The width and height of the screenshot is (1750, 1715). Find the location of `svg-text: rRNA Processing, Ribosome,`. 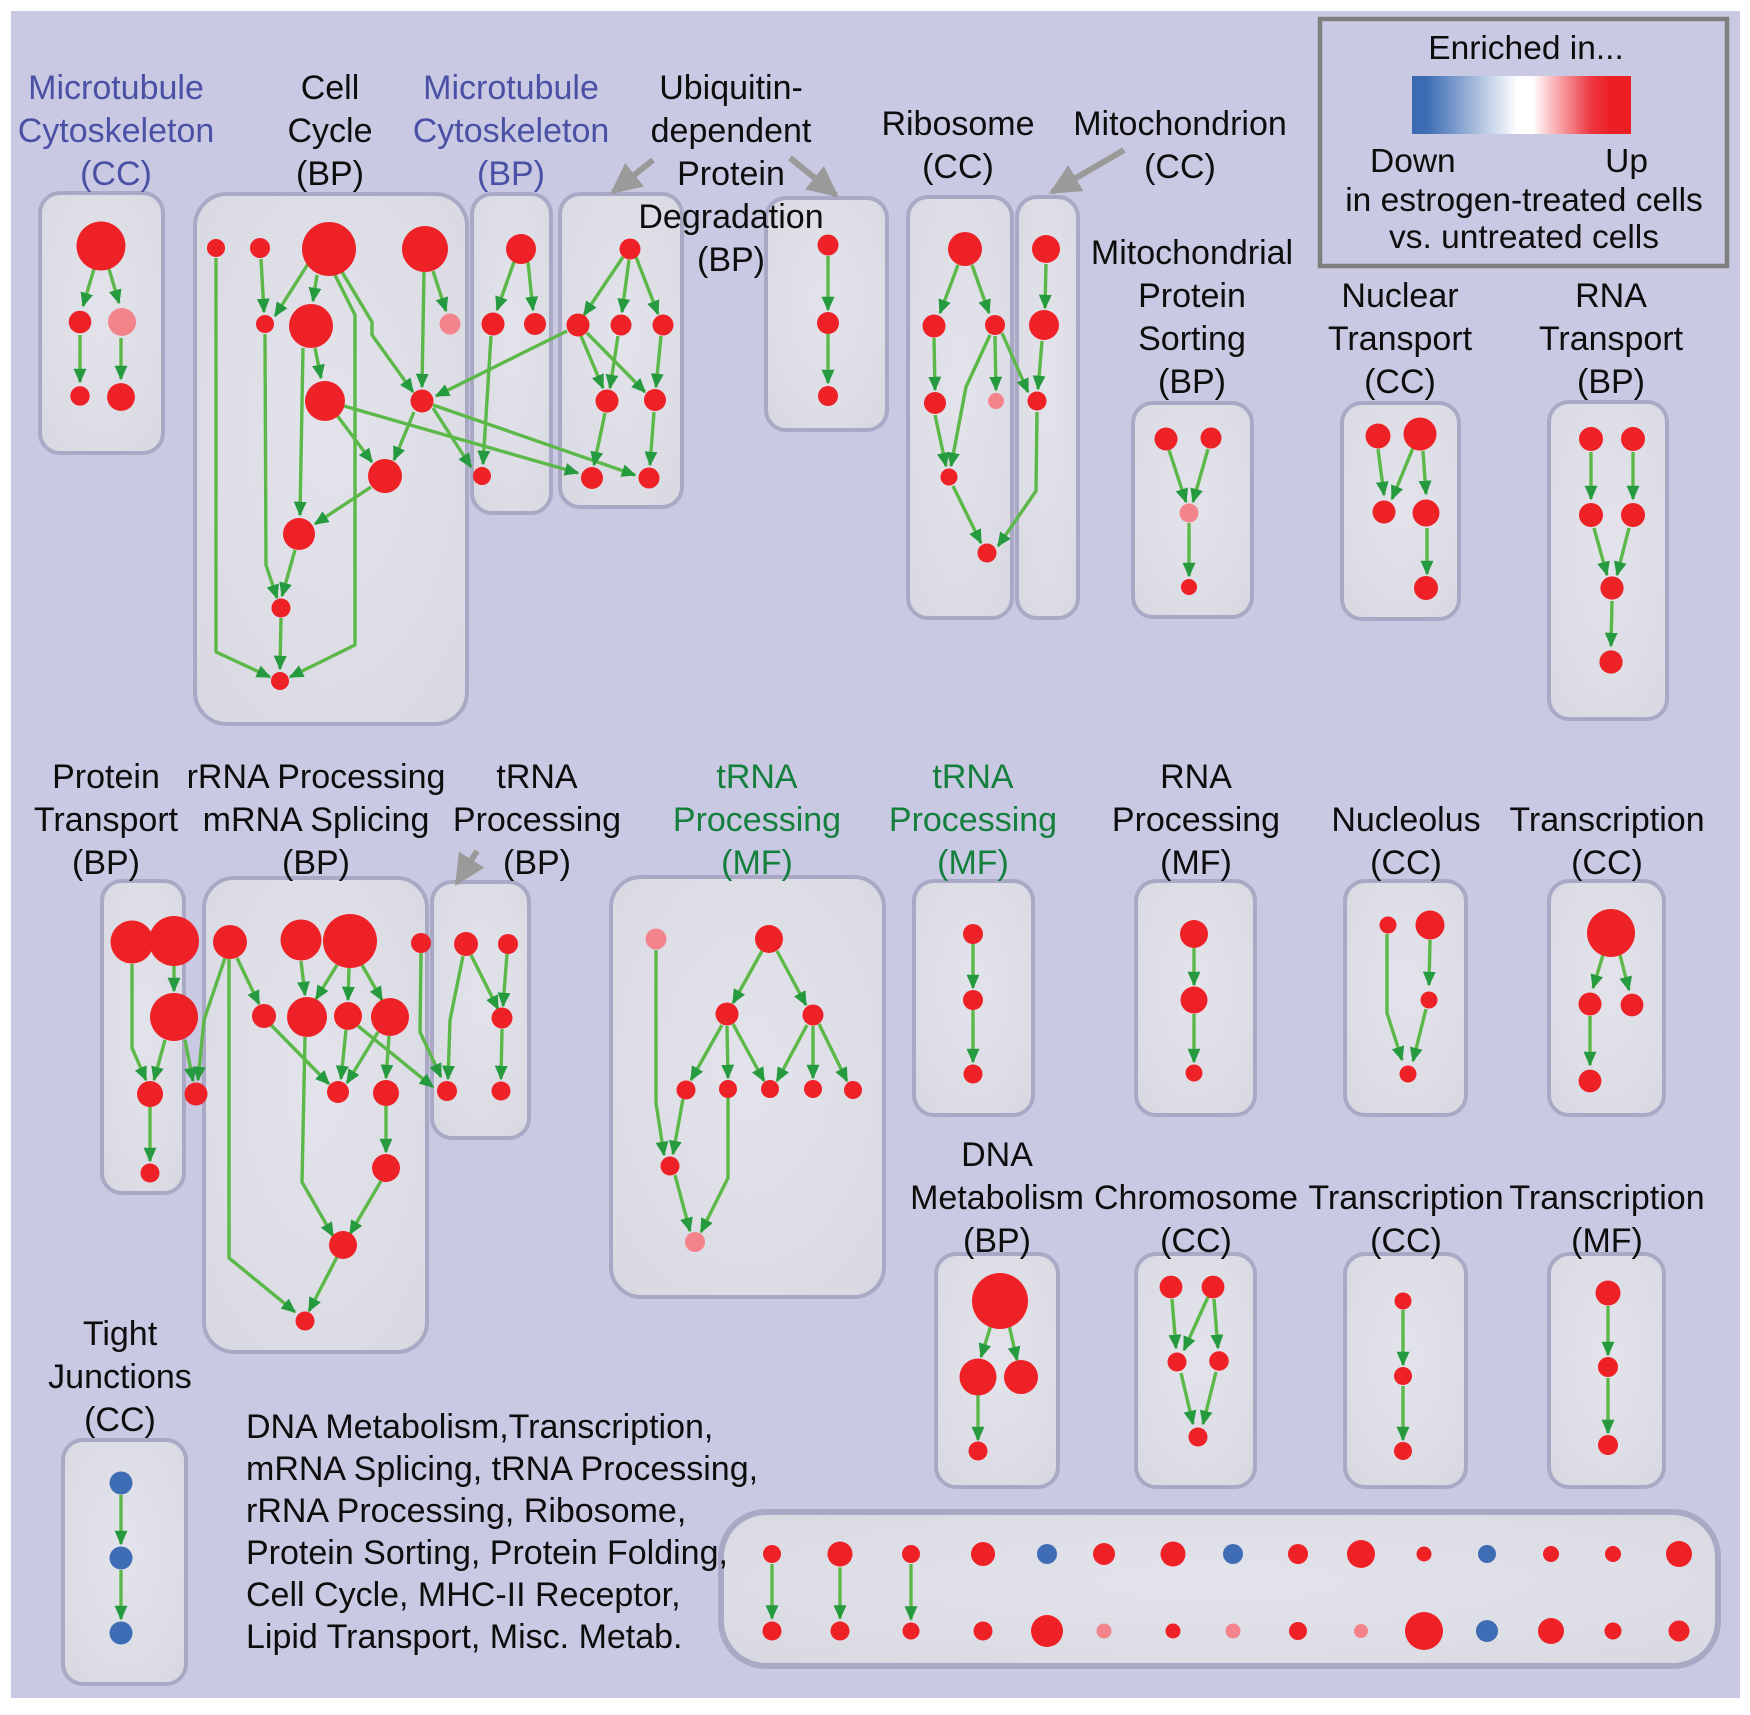

svg-text: rRNA Processing, Ribosome, is located at coordinates (466, 1511).